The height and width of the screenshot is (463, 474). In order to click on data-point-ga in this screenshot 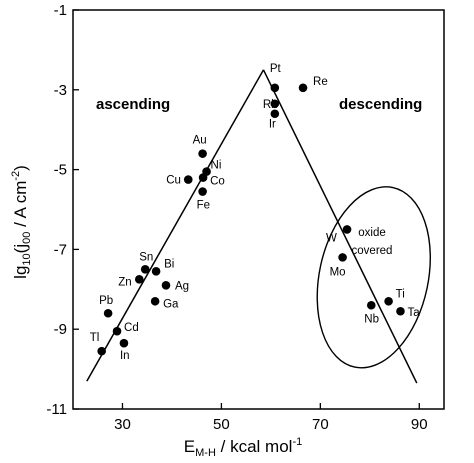, I will do `click(155, 301)`.